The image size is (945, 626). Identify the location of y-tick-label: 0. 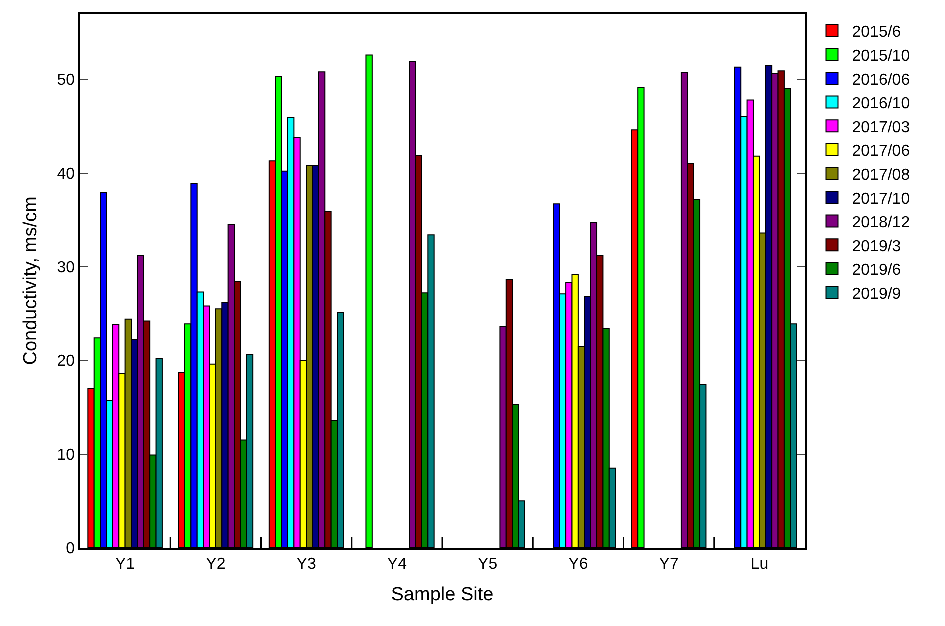
(71, 549).